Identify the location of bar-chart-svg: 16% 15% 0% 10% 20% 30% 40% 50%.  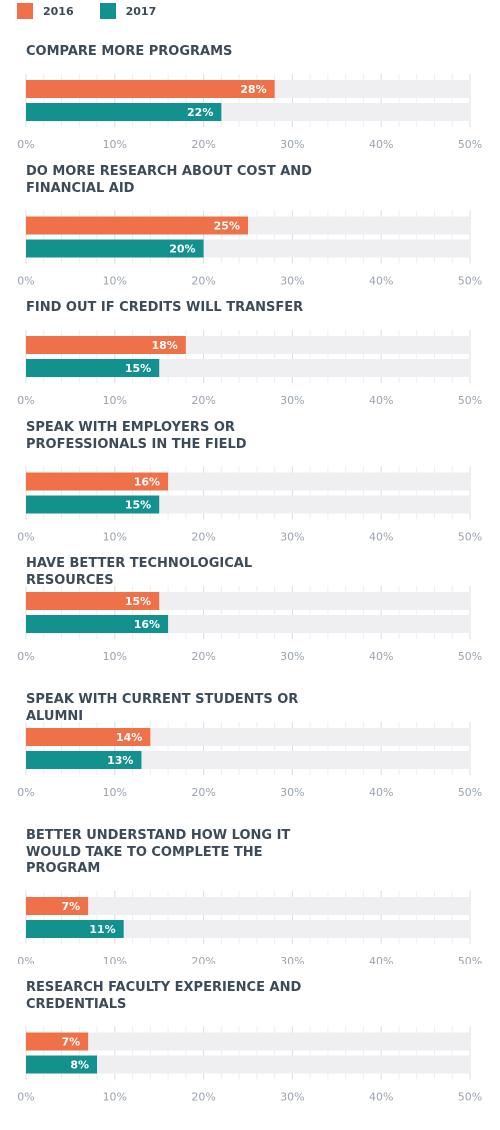
(249, 505).